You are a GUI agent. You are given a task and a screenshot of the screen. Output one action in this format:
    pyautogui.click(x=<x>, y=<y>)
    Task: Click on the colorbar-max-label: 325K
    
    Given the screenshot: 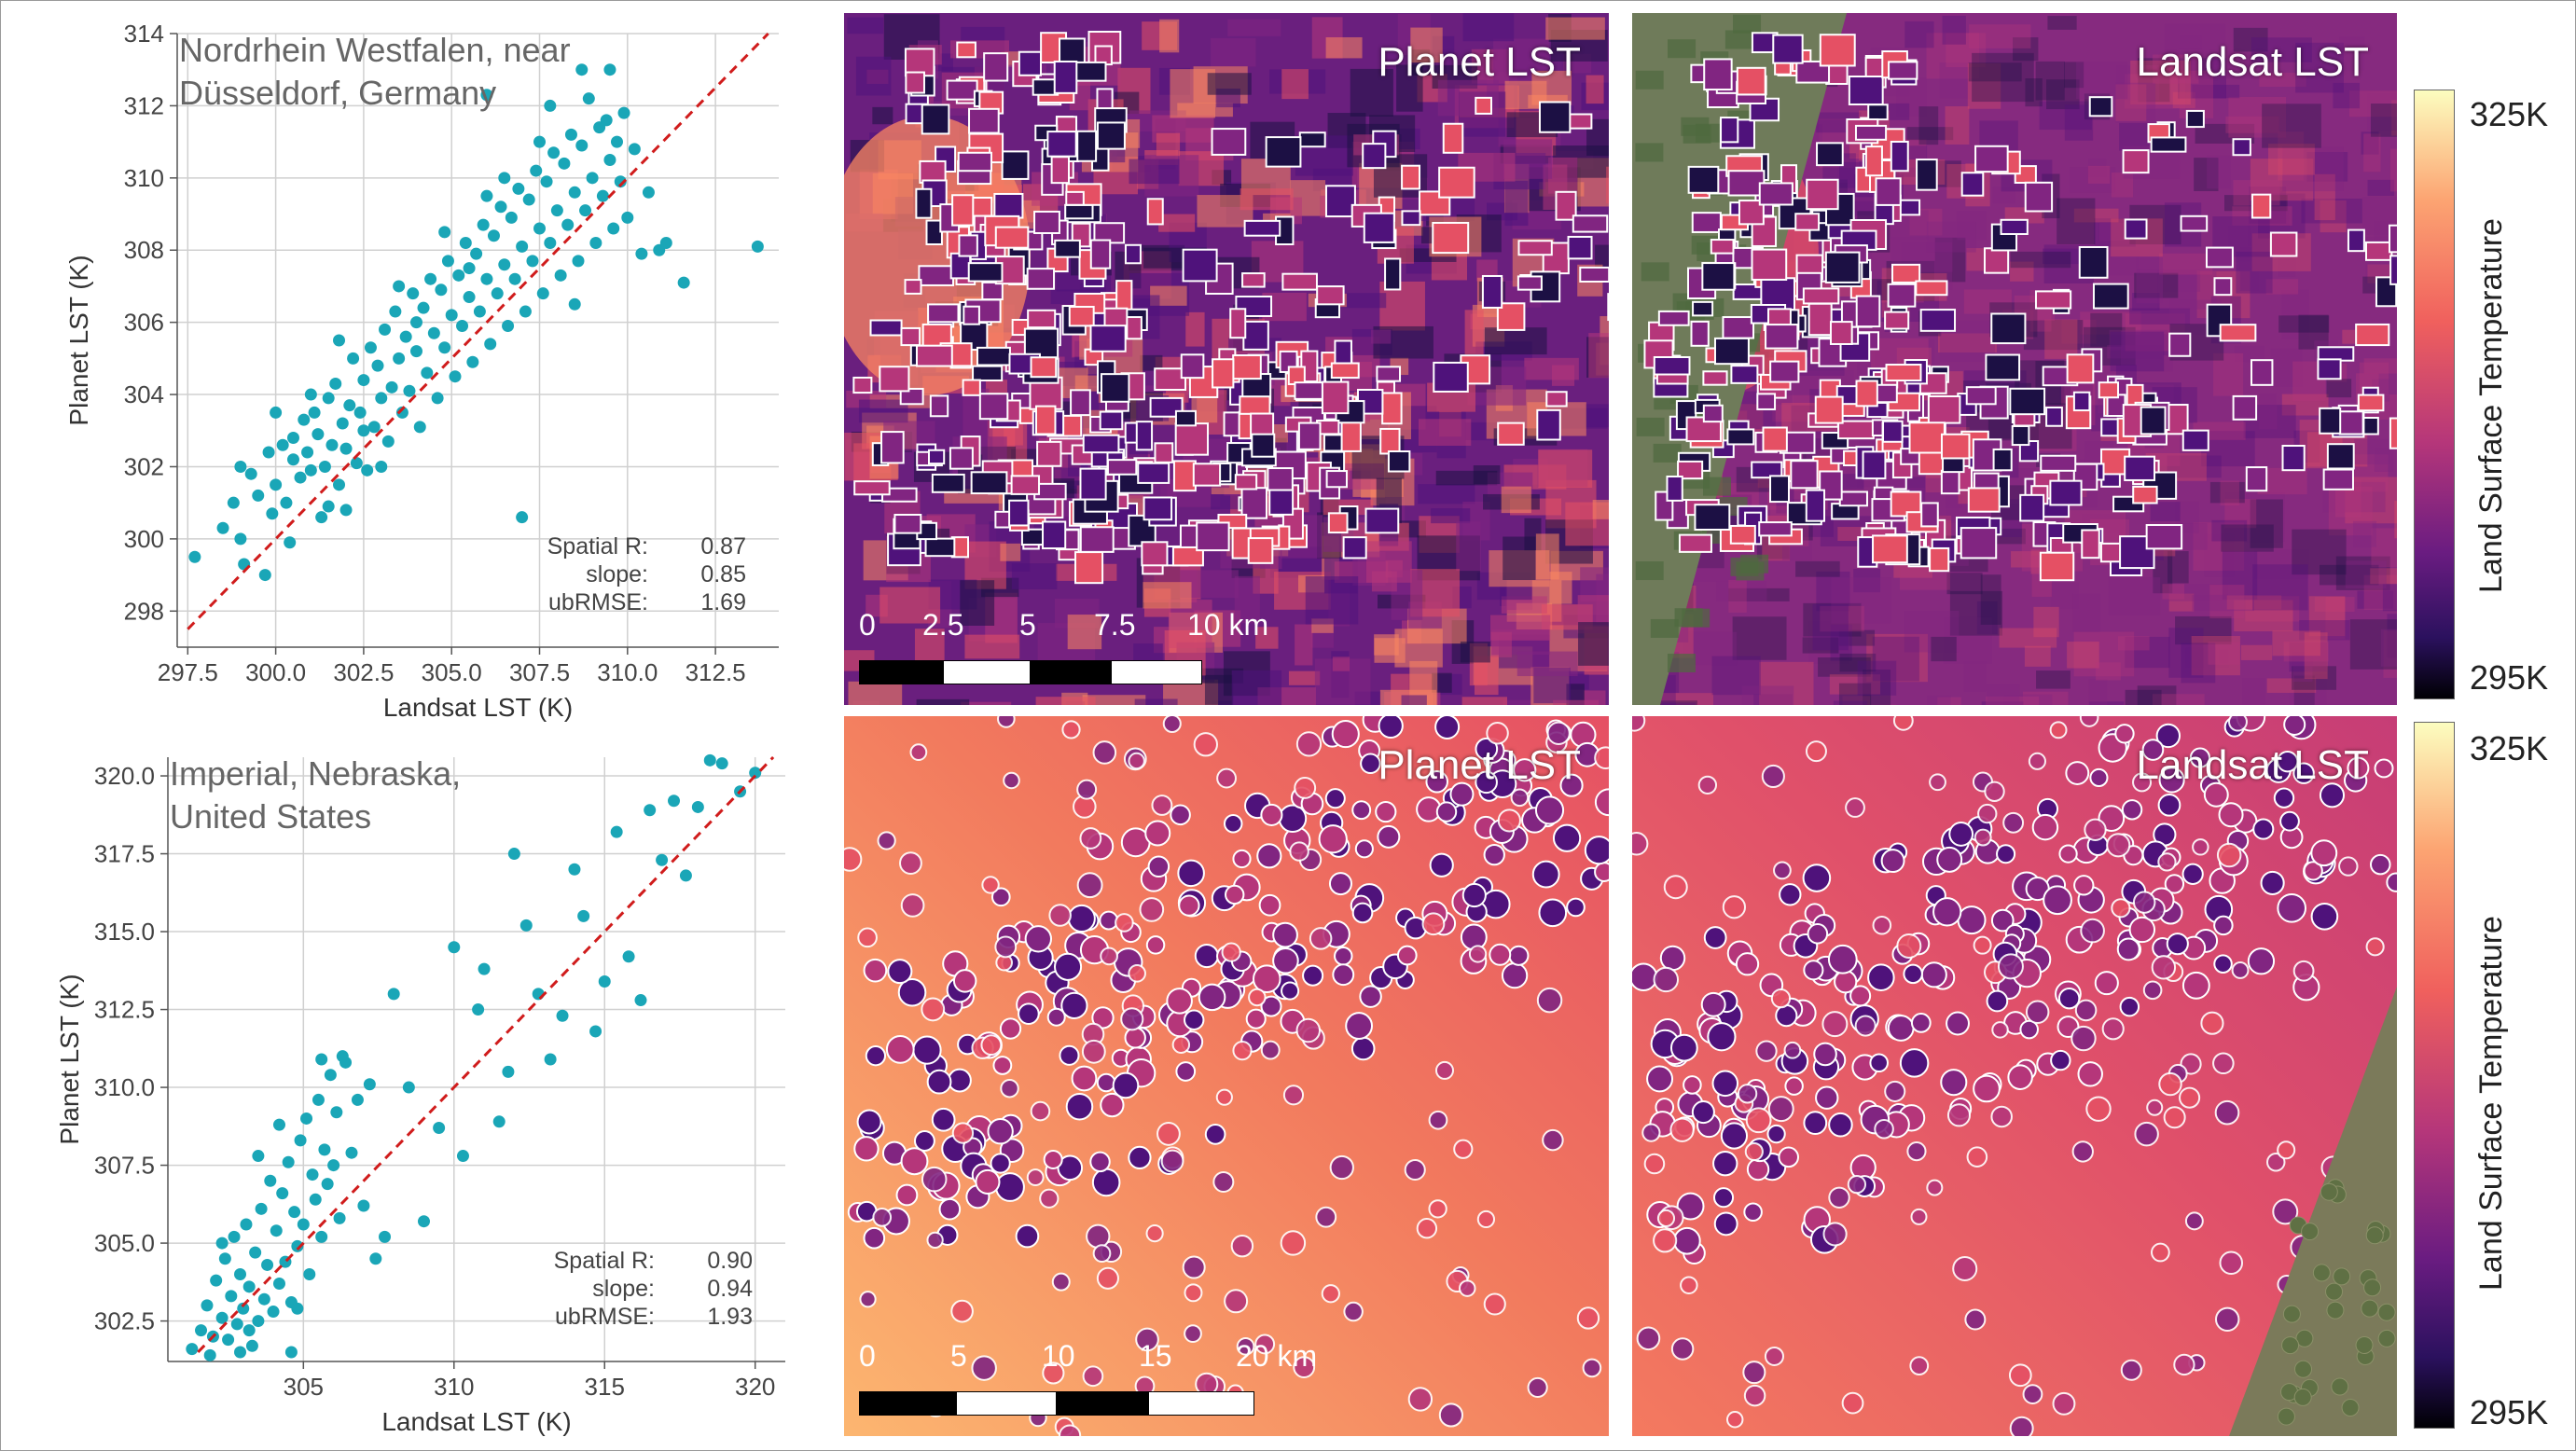 What is the action you would take?
    pyautogui.click(x=2509, y=748)
    